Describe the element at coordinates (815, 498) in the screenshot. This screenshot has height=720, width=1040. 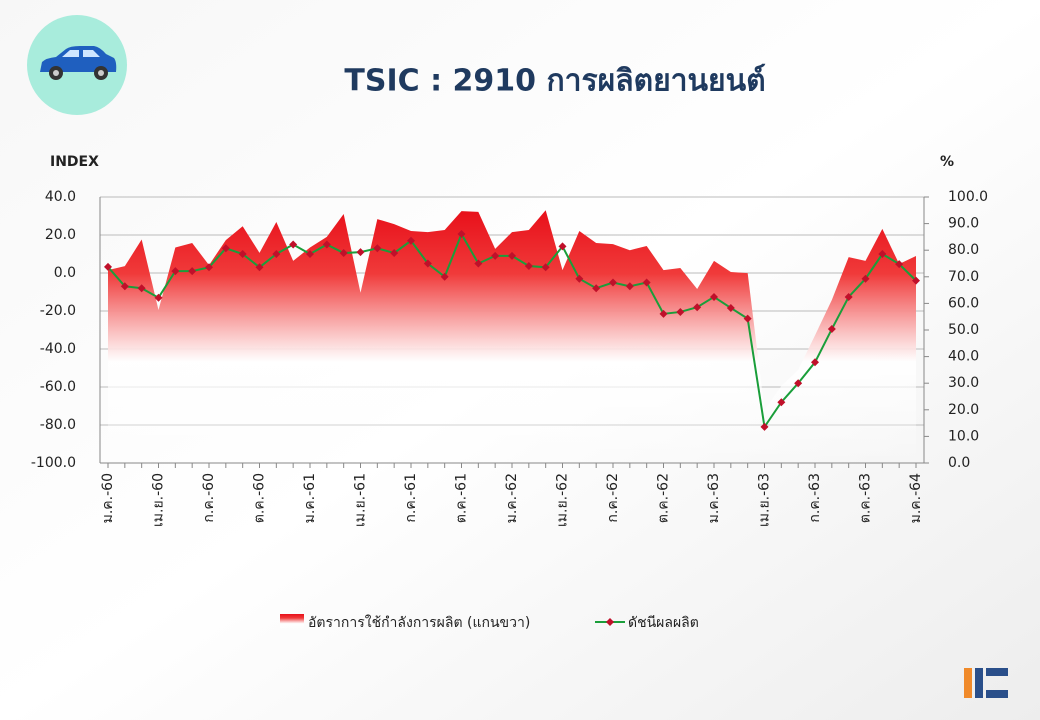
I see `x-tick-label: ก.ค.-63` at that location.